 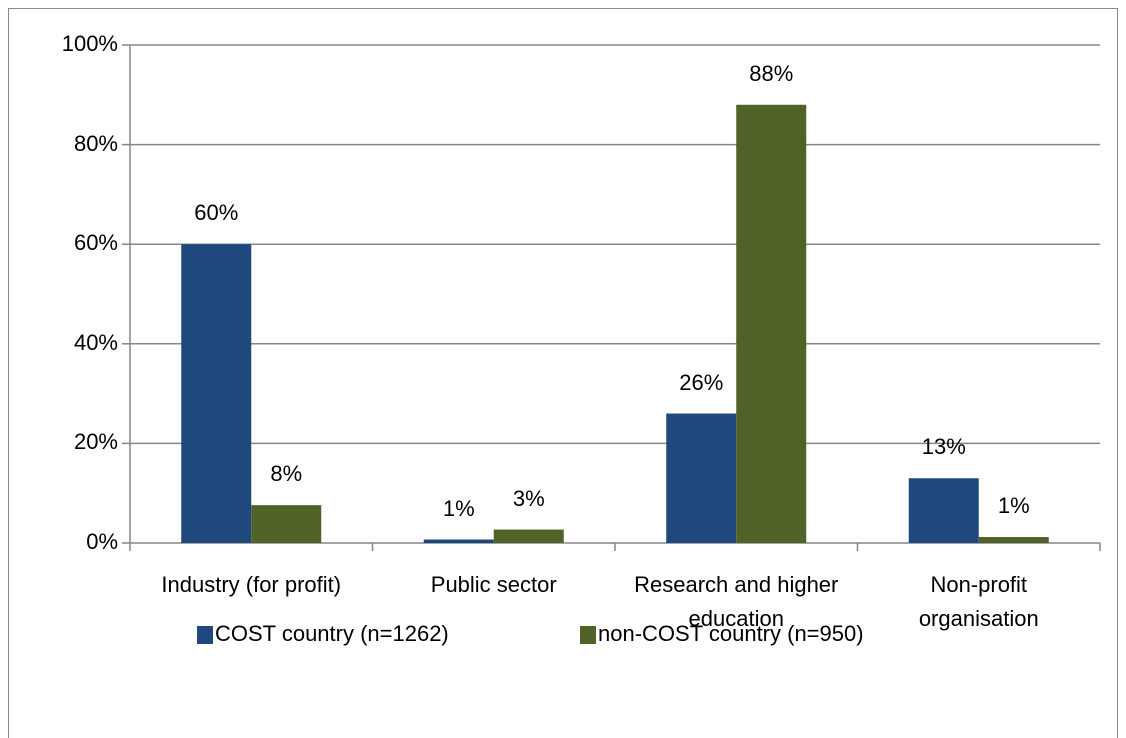 I want to click on data-label: 60%, so click(x=216, y=213).